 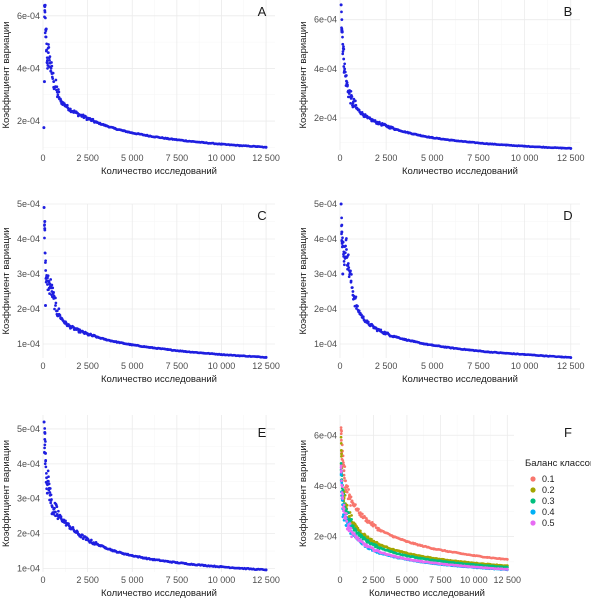 What do you see at coordinates (440, 580) in the screenshot?
I see `x-tick-label: 7 500` at bounding box center [440, 580].